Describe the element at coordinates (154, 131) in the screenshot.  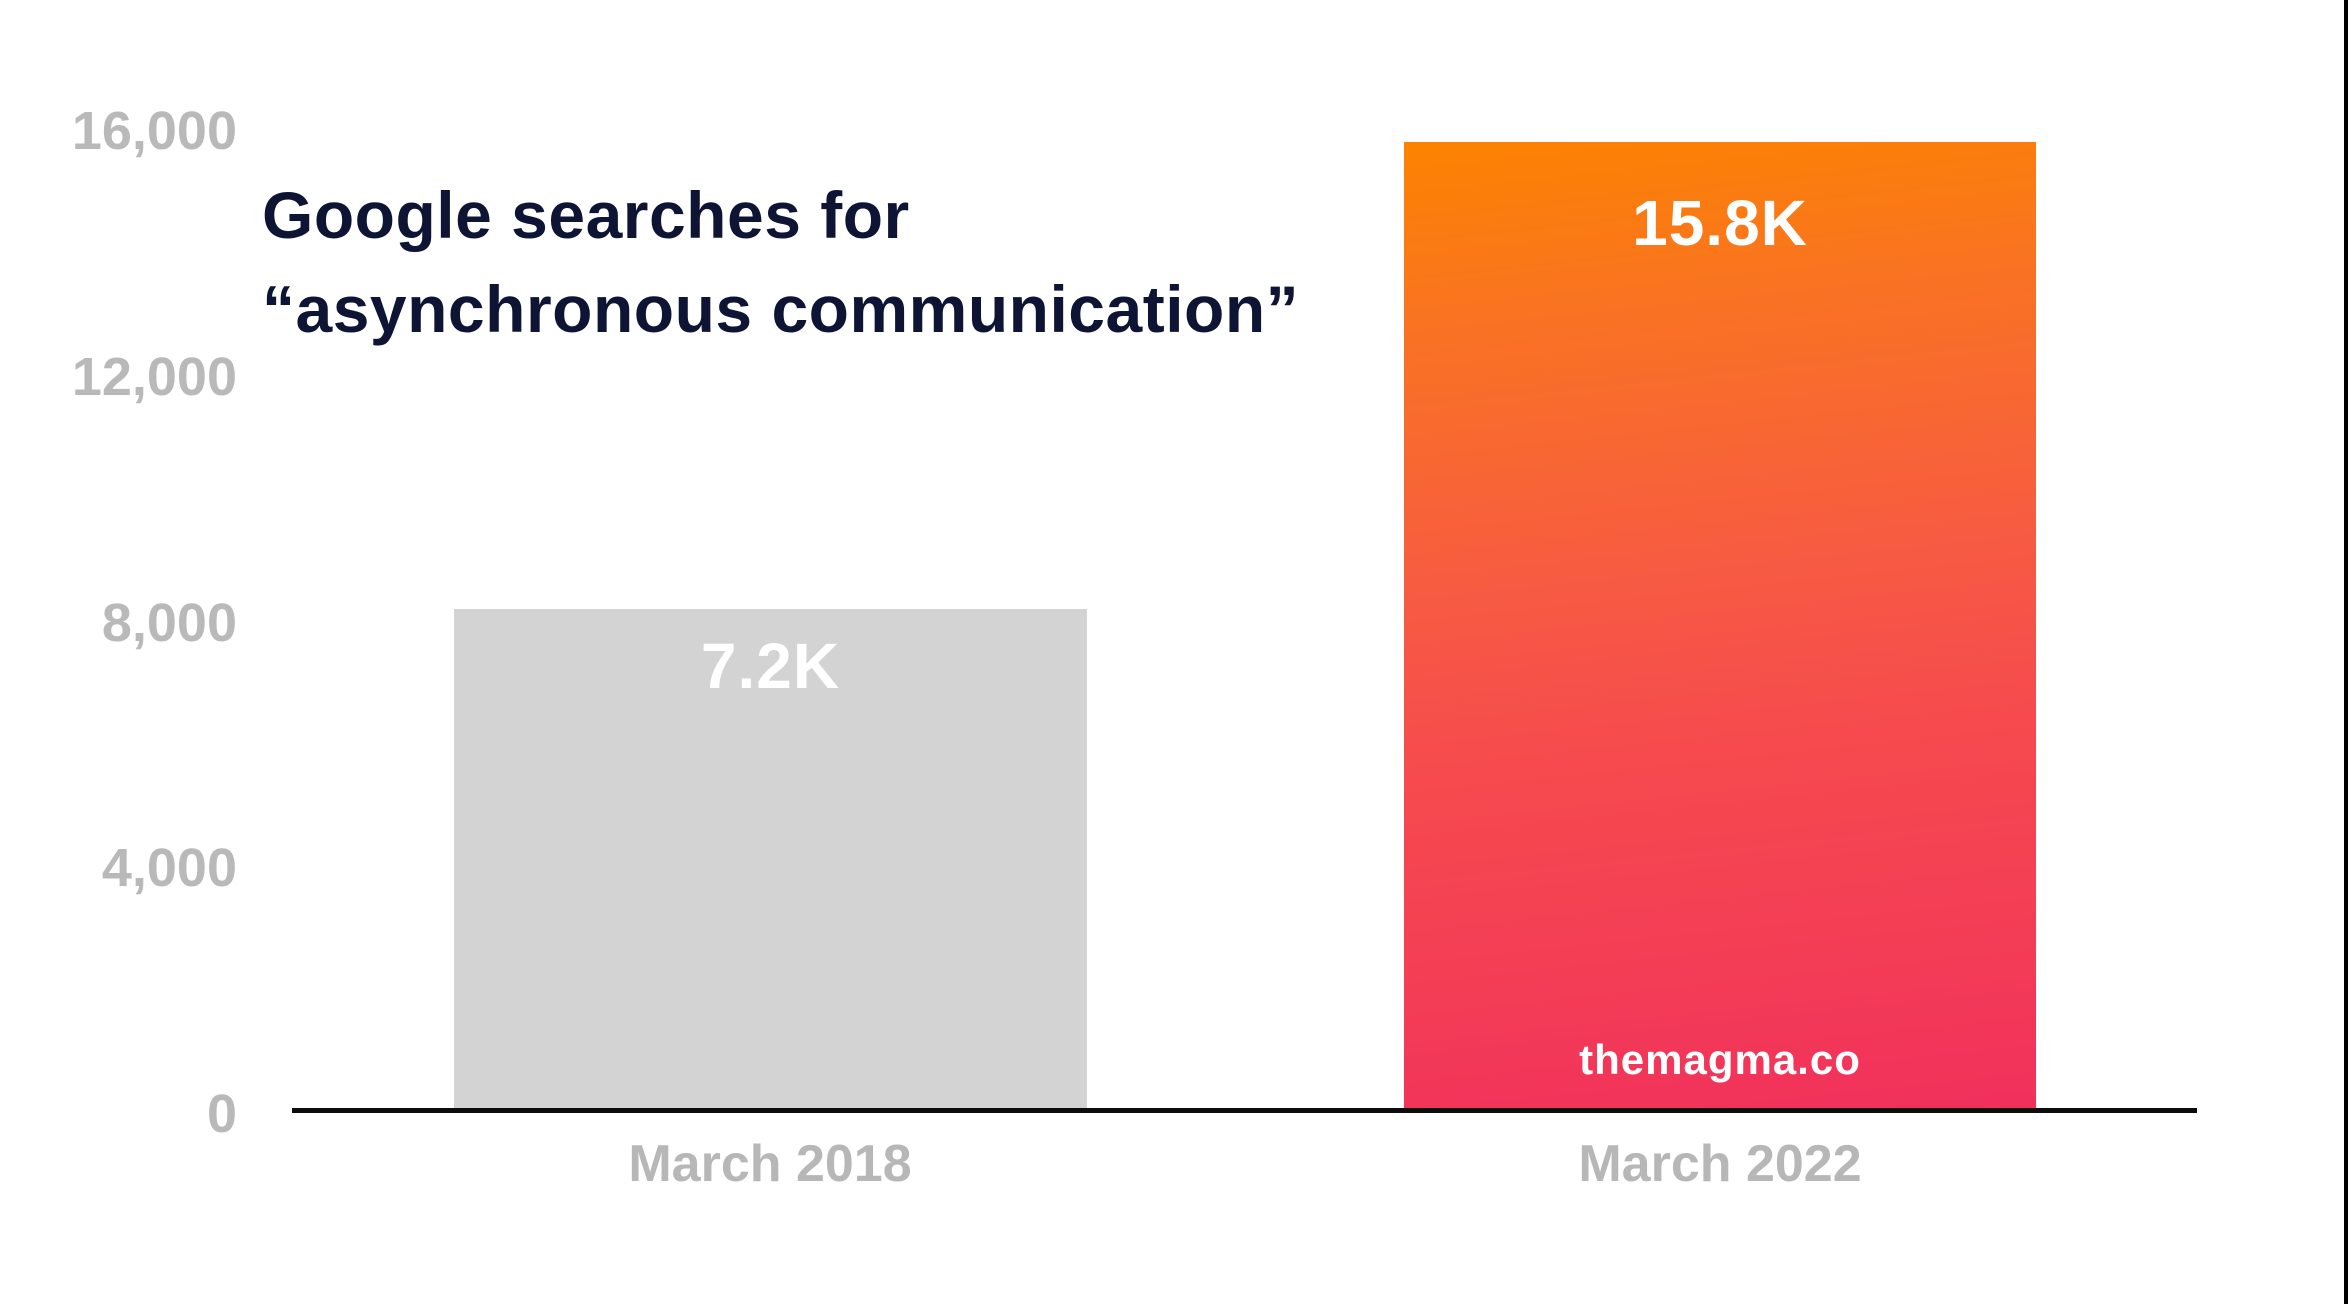
I see `y-tick-label: 16,000` at that location.